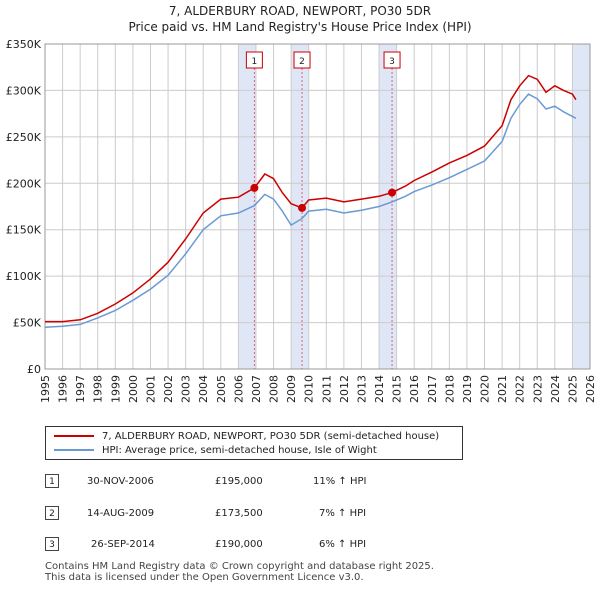 The image size is (600, 590). What do you see at coordinates (98, 389) in the screenshot?
I see `x-tick-label: 1998` at bounding box center [98, 389].